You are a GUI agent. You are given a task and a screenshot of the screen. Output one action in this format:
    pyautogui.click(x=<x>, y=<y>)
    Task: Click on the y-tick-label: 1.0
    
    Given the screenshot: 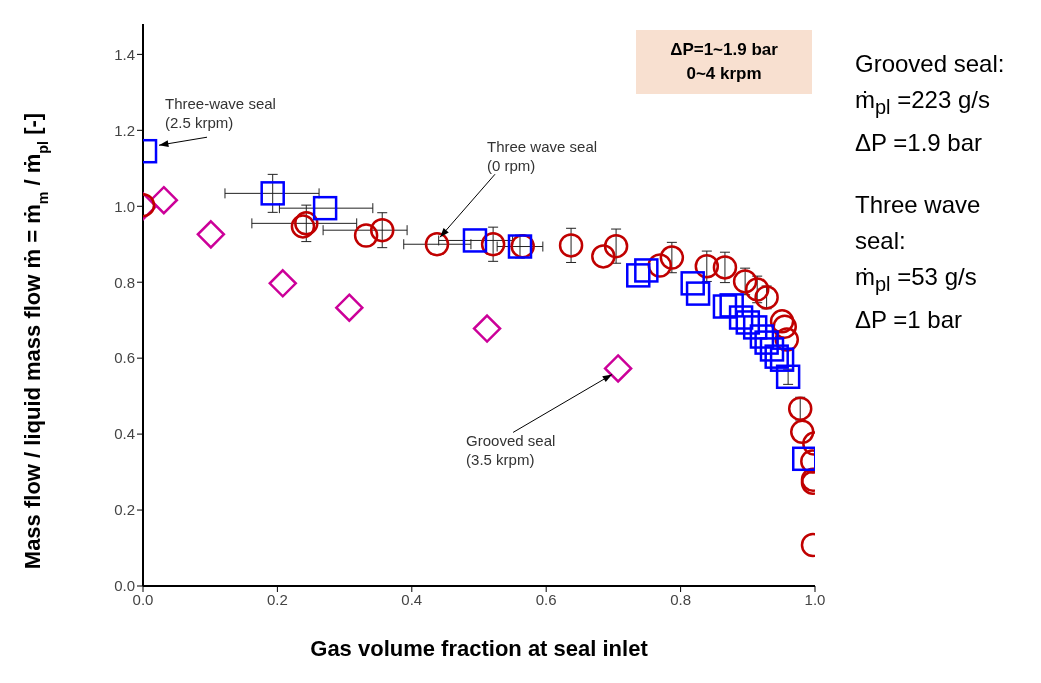 What is the action you would take?
    pyautogui.click(x=124, y=206)
    